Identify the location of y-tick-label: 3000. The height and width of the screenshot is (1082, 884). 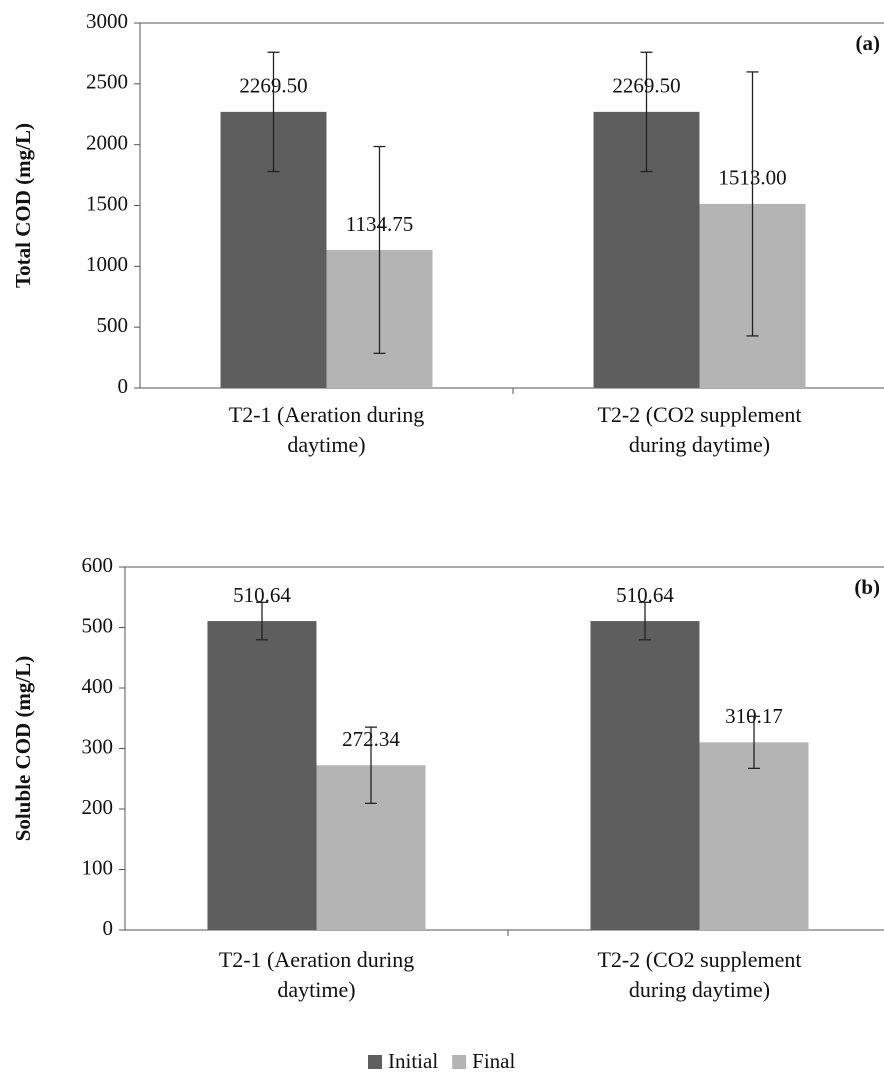
(107, 21).